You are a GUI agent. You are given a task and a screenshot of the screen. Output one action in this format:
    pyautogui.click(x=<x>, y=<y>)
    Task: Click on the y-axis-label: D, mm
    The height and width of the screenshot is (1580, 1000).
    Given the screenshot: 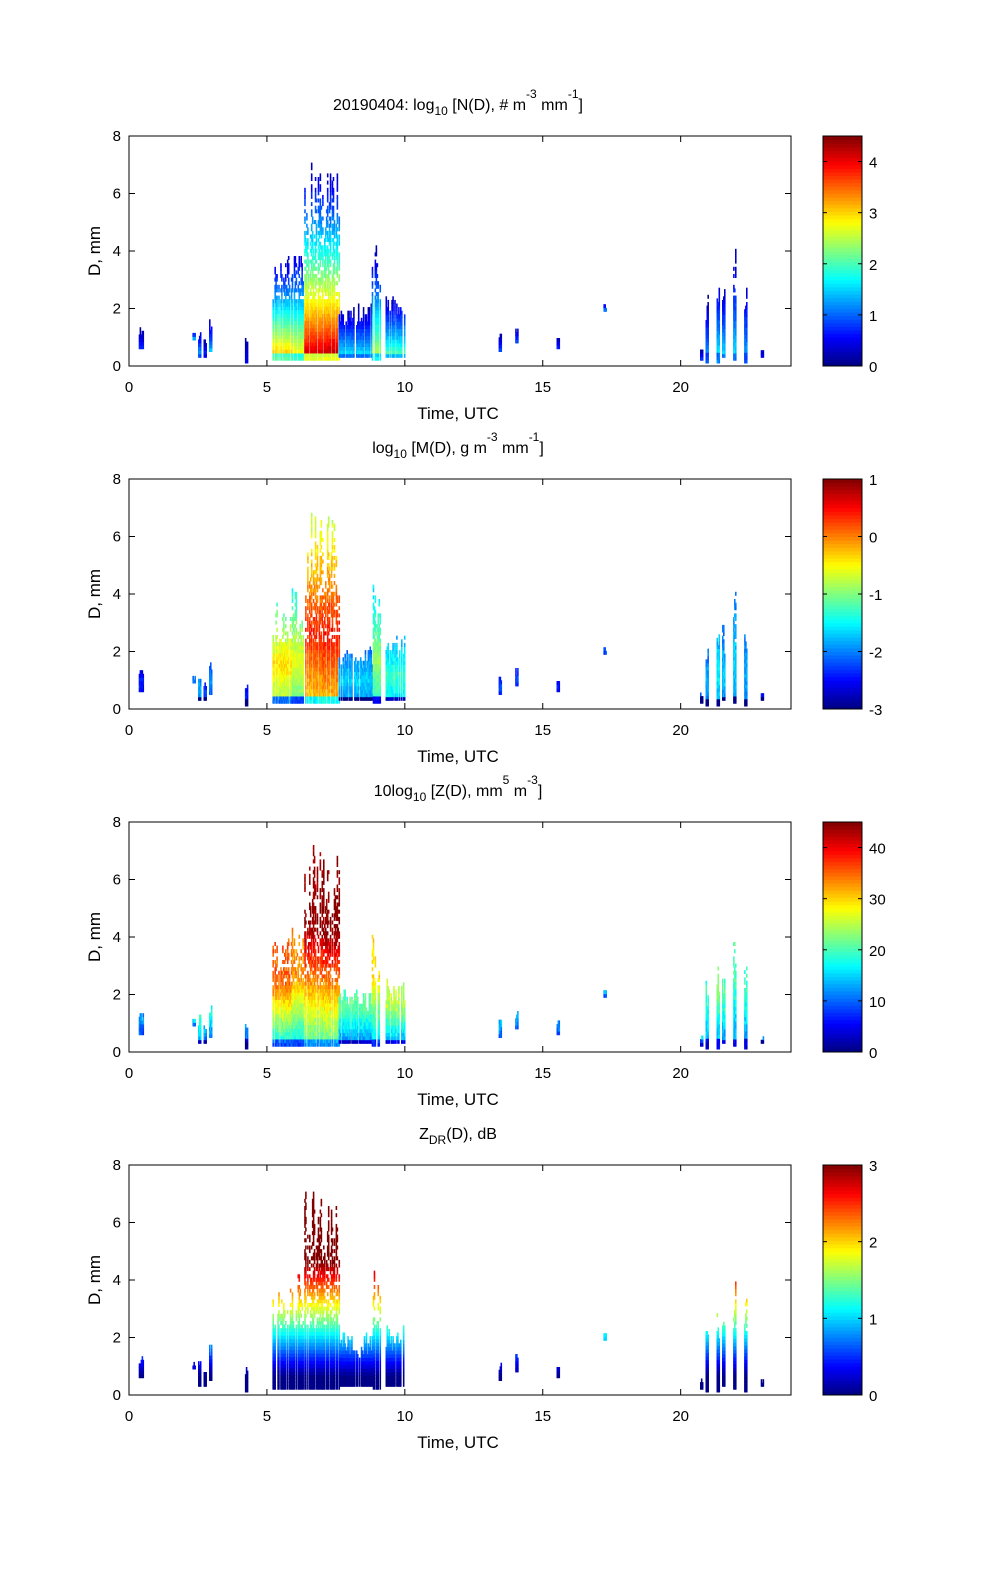 What is the action you would take?
    pyautogui.click(x=94, y=251)
    